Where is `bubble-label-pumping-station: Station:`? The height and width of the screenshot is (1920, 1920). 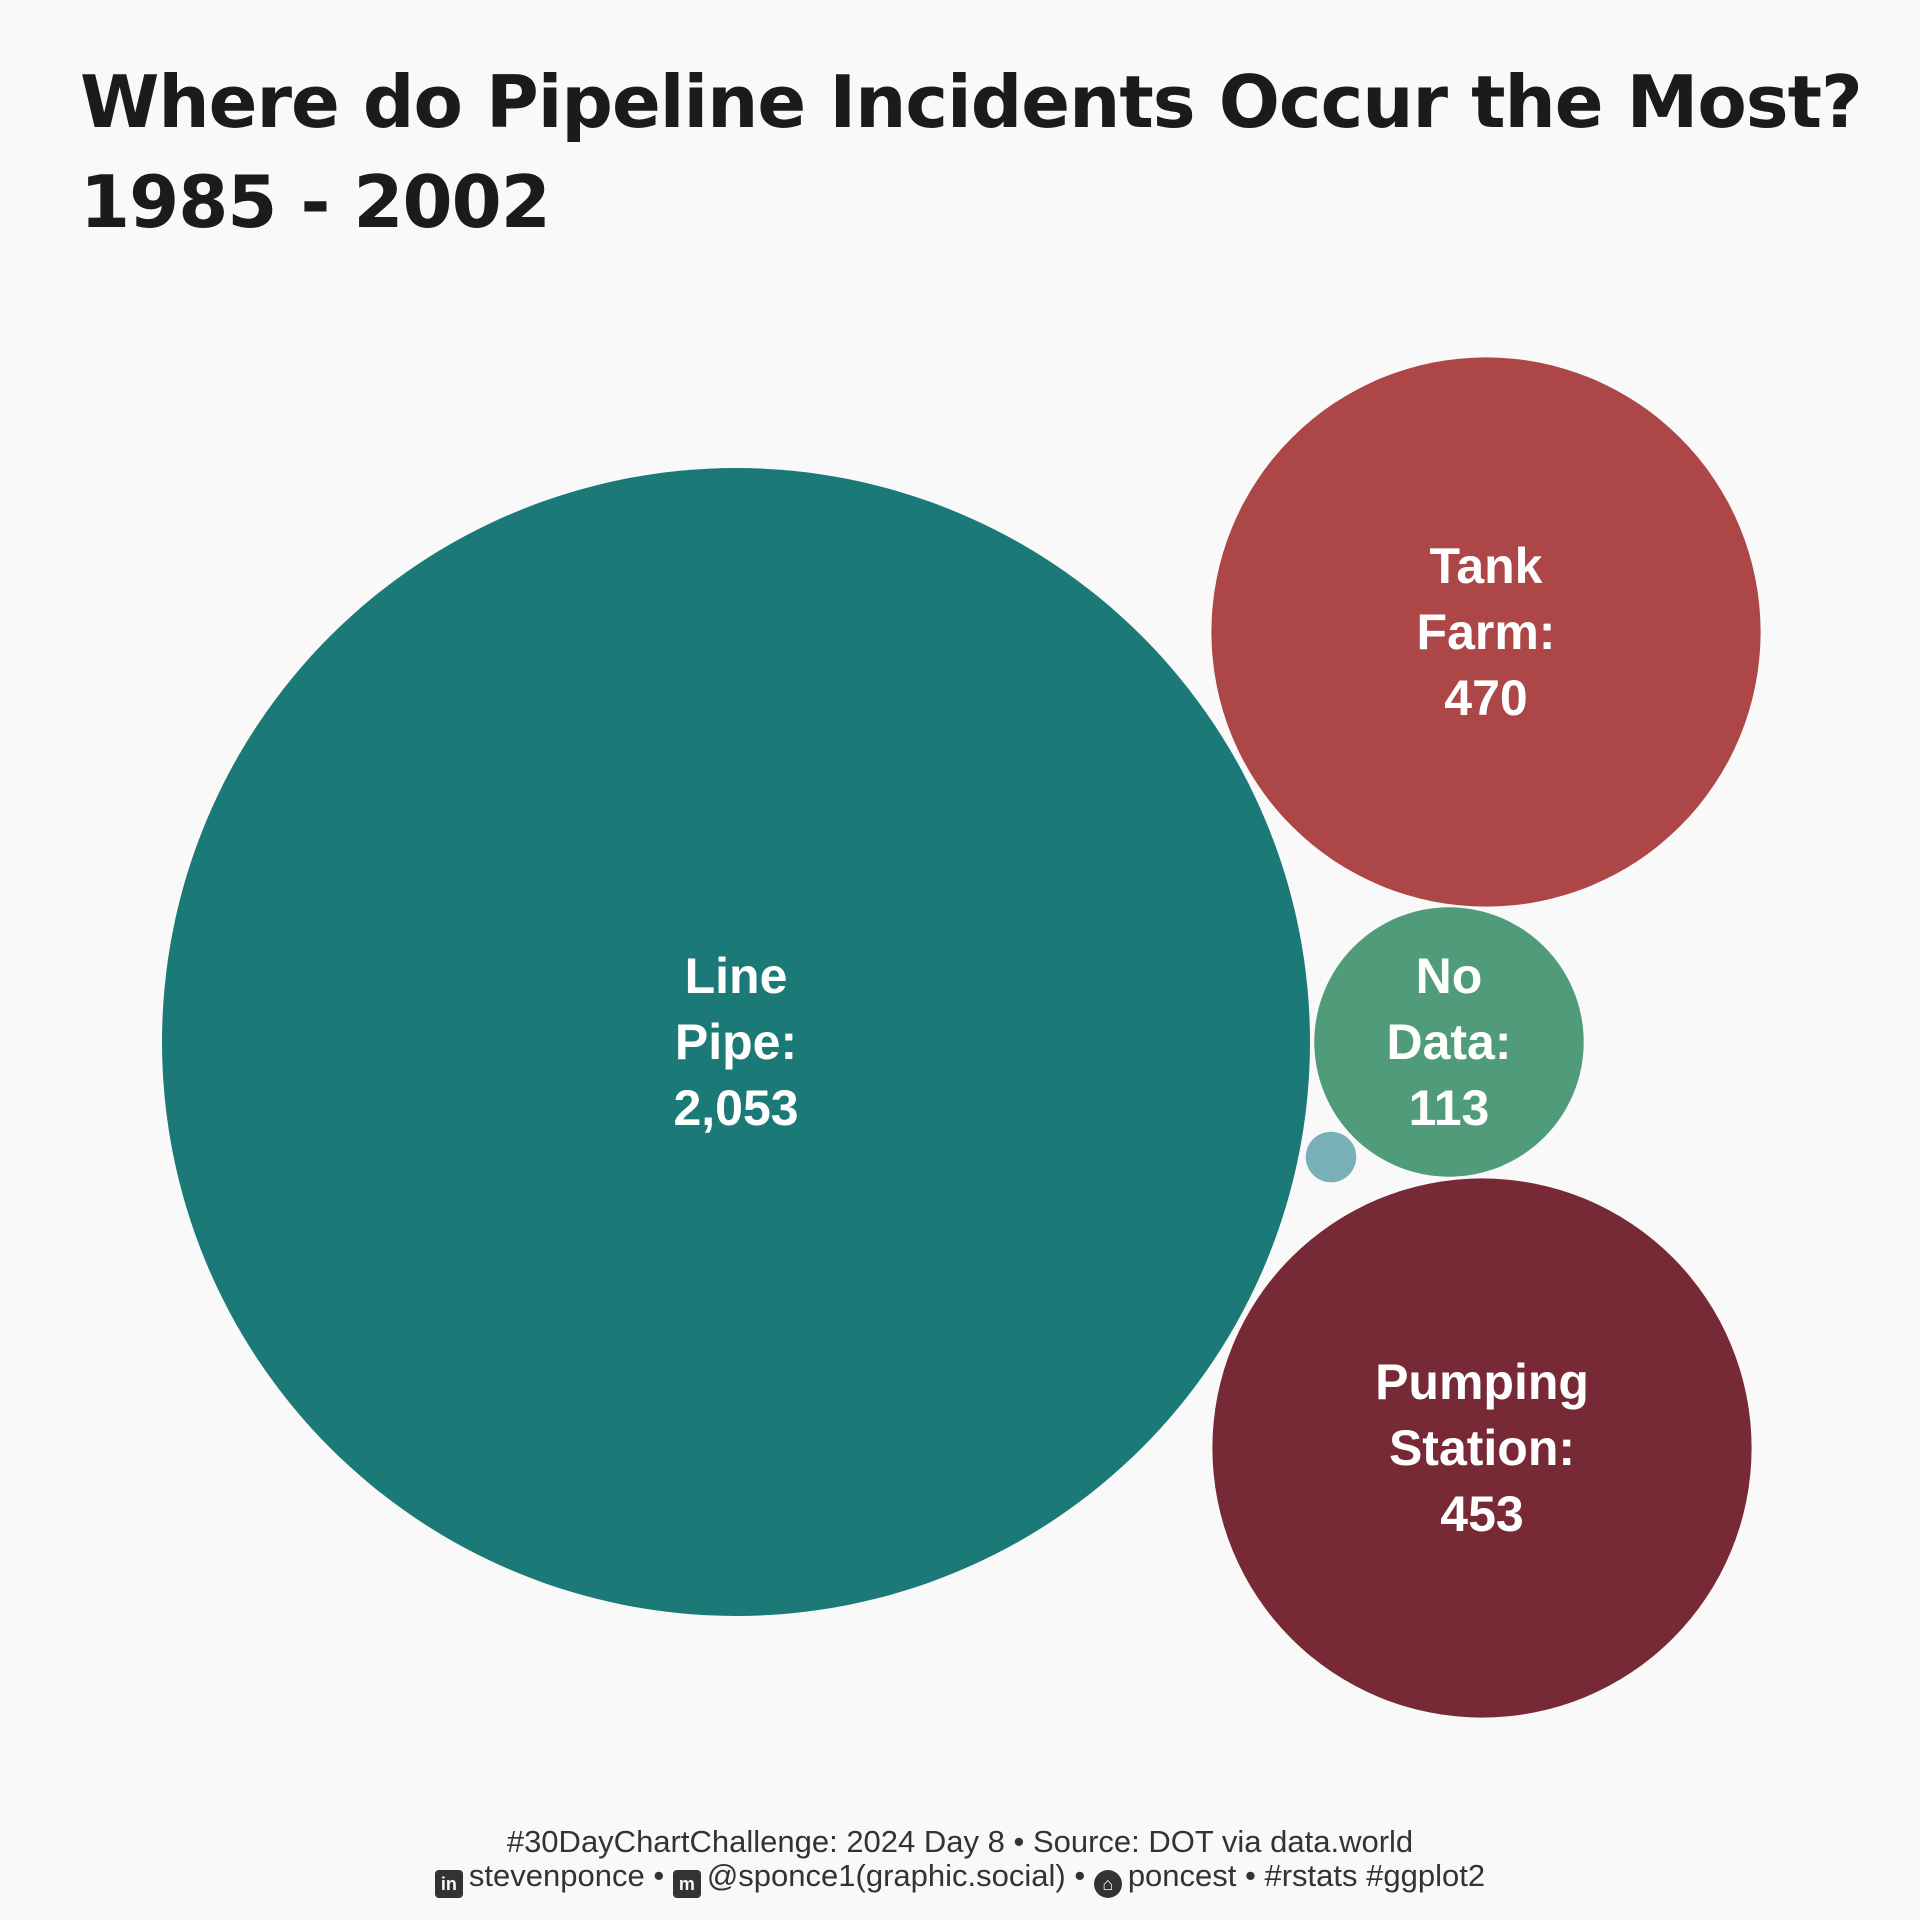
bubble-label-pumping-station: Station: is located at coordinates (1482, 1448).